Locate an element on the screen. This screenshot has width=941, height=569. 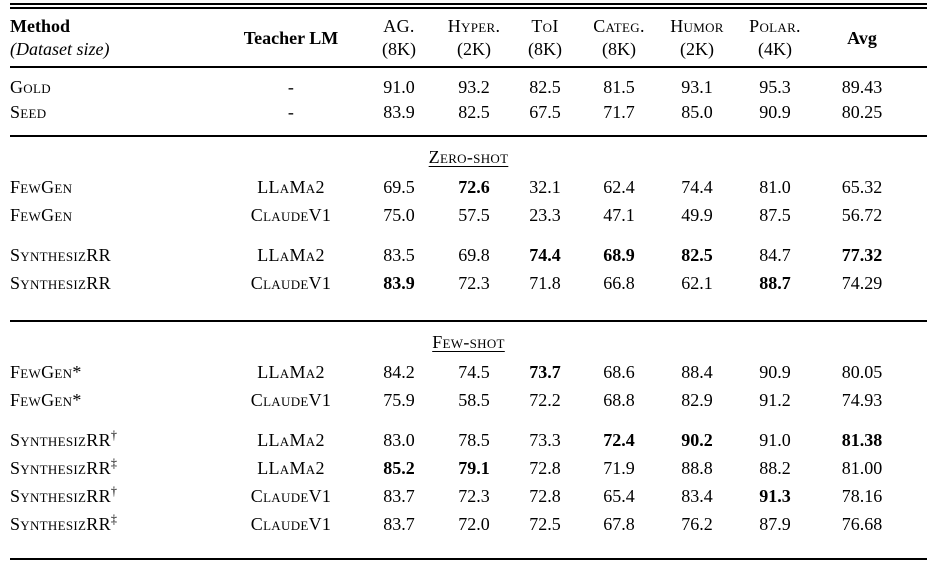
method-cell: Seed is located at coordinates (116, 112).